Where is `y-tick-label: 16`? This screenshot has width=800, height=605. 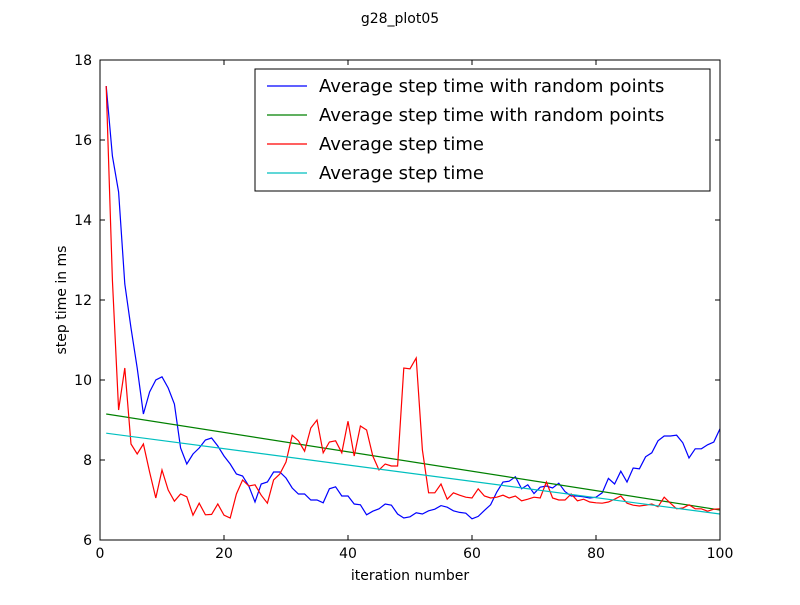
y-tick-label: 16 is located at coordinates (83, 141).